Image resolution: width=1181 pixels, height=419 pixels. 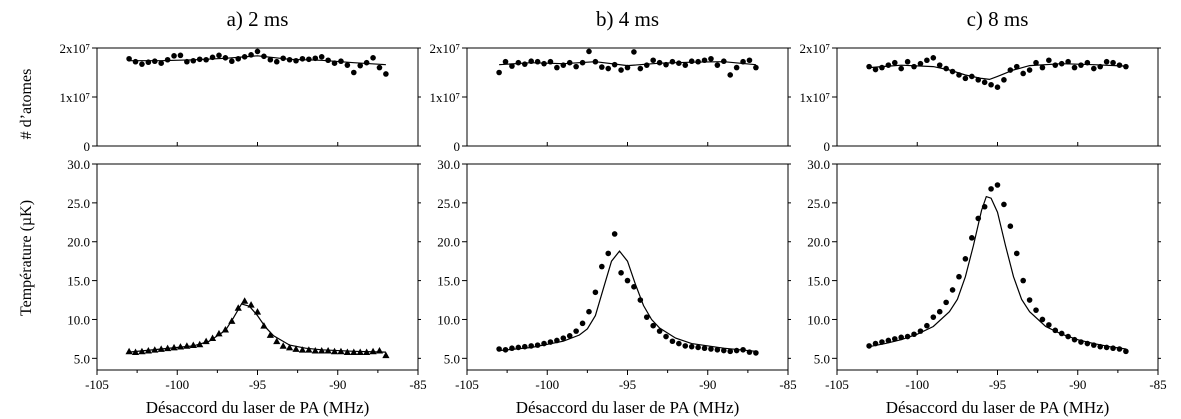 What do you see at coordinates (444, 48) in the screenshot?
I see `atoms-y-tick-label: 2x10⁷` at bounding box center [444, 48].